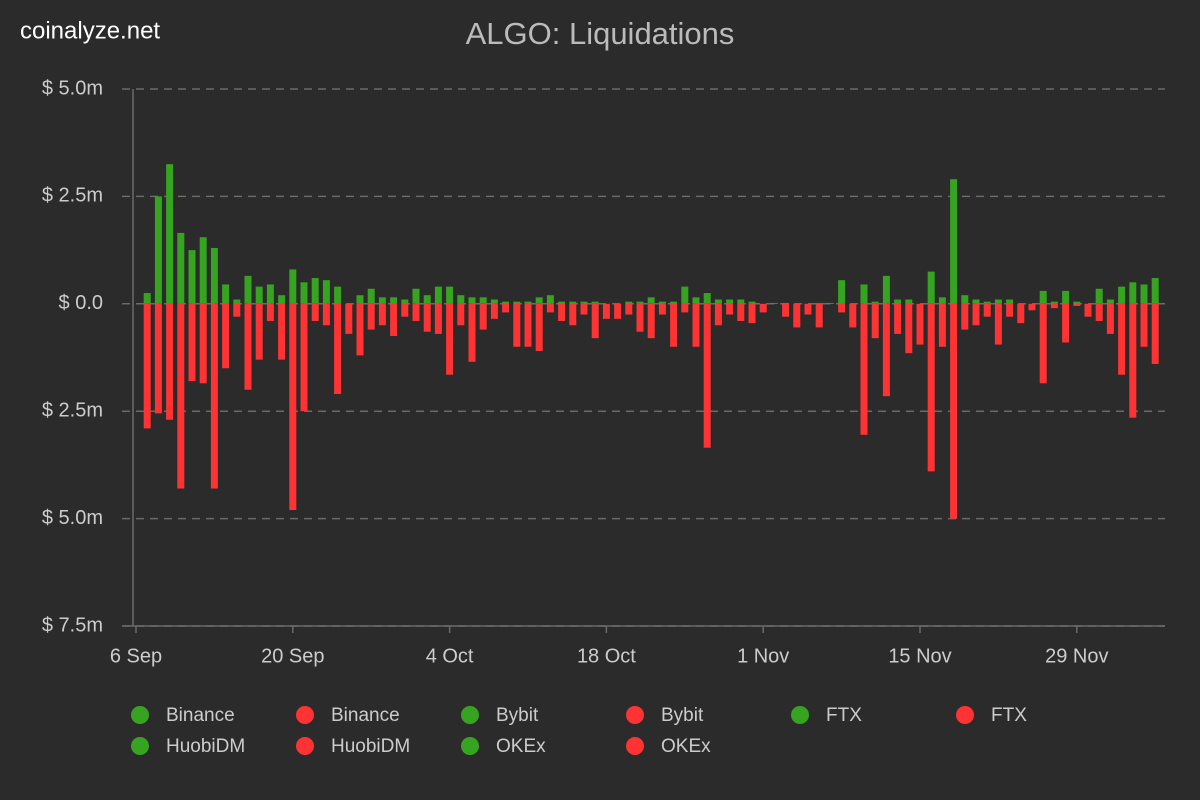 This screenshot has height=800, width=1200. Describe the element at coordinates (72, 625) in the screenshot. I see `y-tick-label: $ 7.5m` at that location.